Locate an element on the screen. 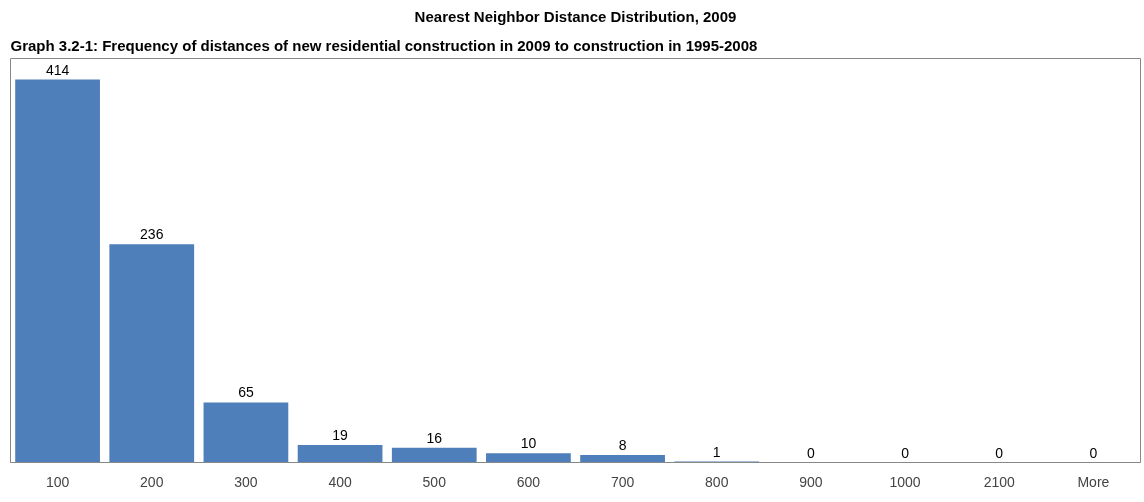  chart-title: Nearest Neighbor Distance Distribution, 2009 is located at coordinates (575, 16).